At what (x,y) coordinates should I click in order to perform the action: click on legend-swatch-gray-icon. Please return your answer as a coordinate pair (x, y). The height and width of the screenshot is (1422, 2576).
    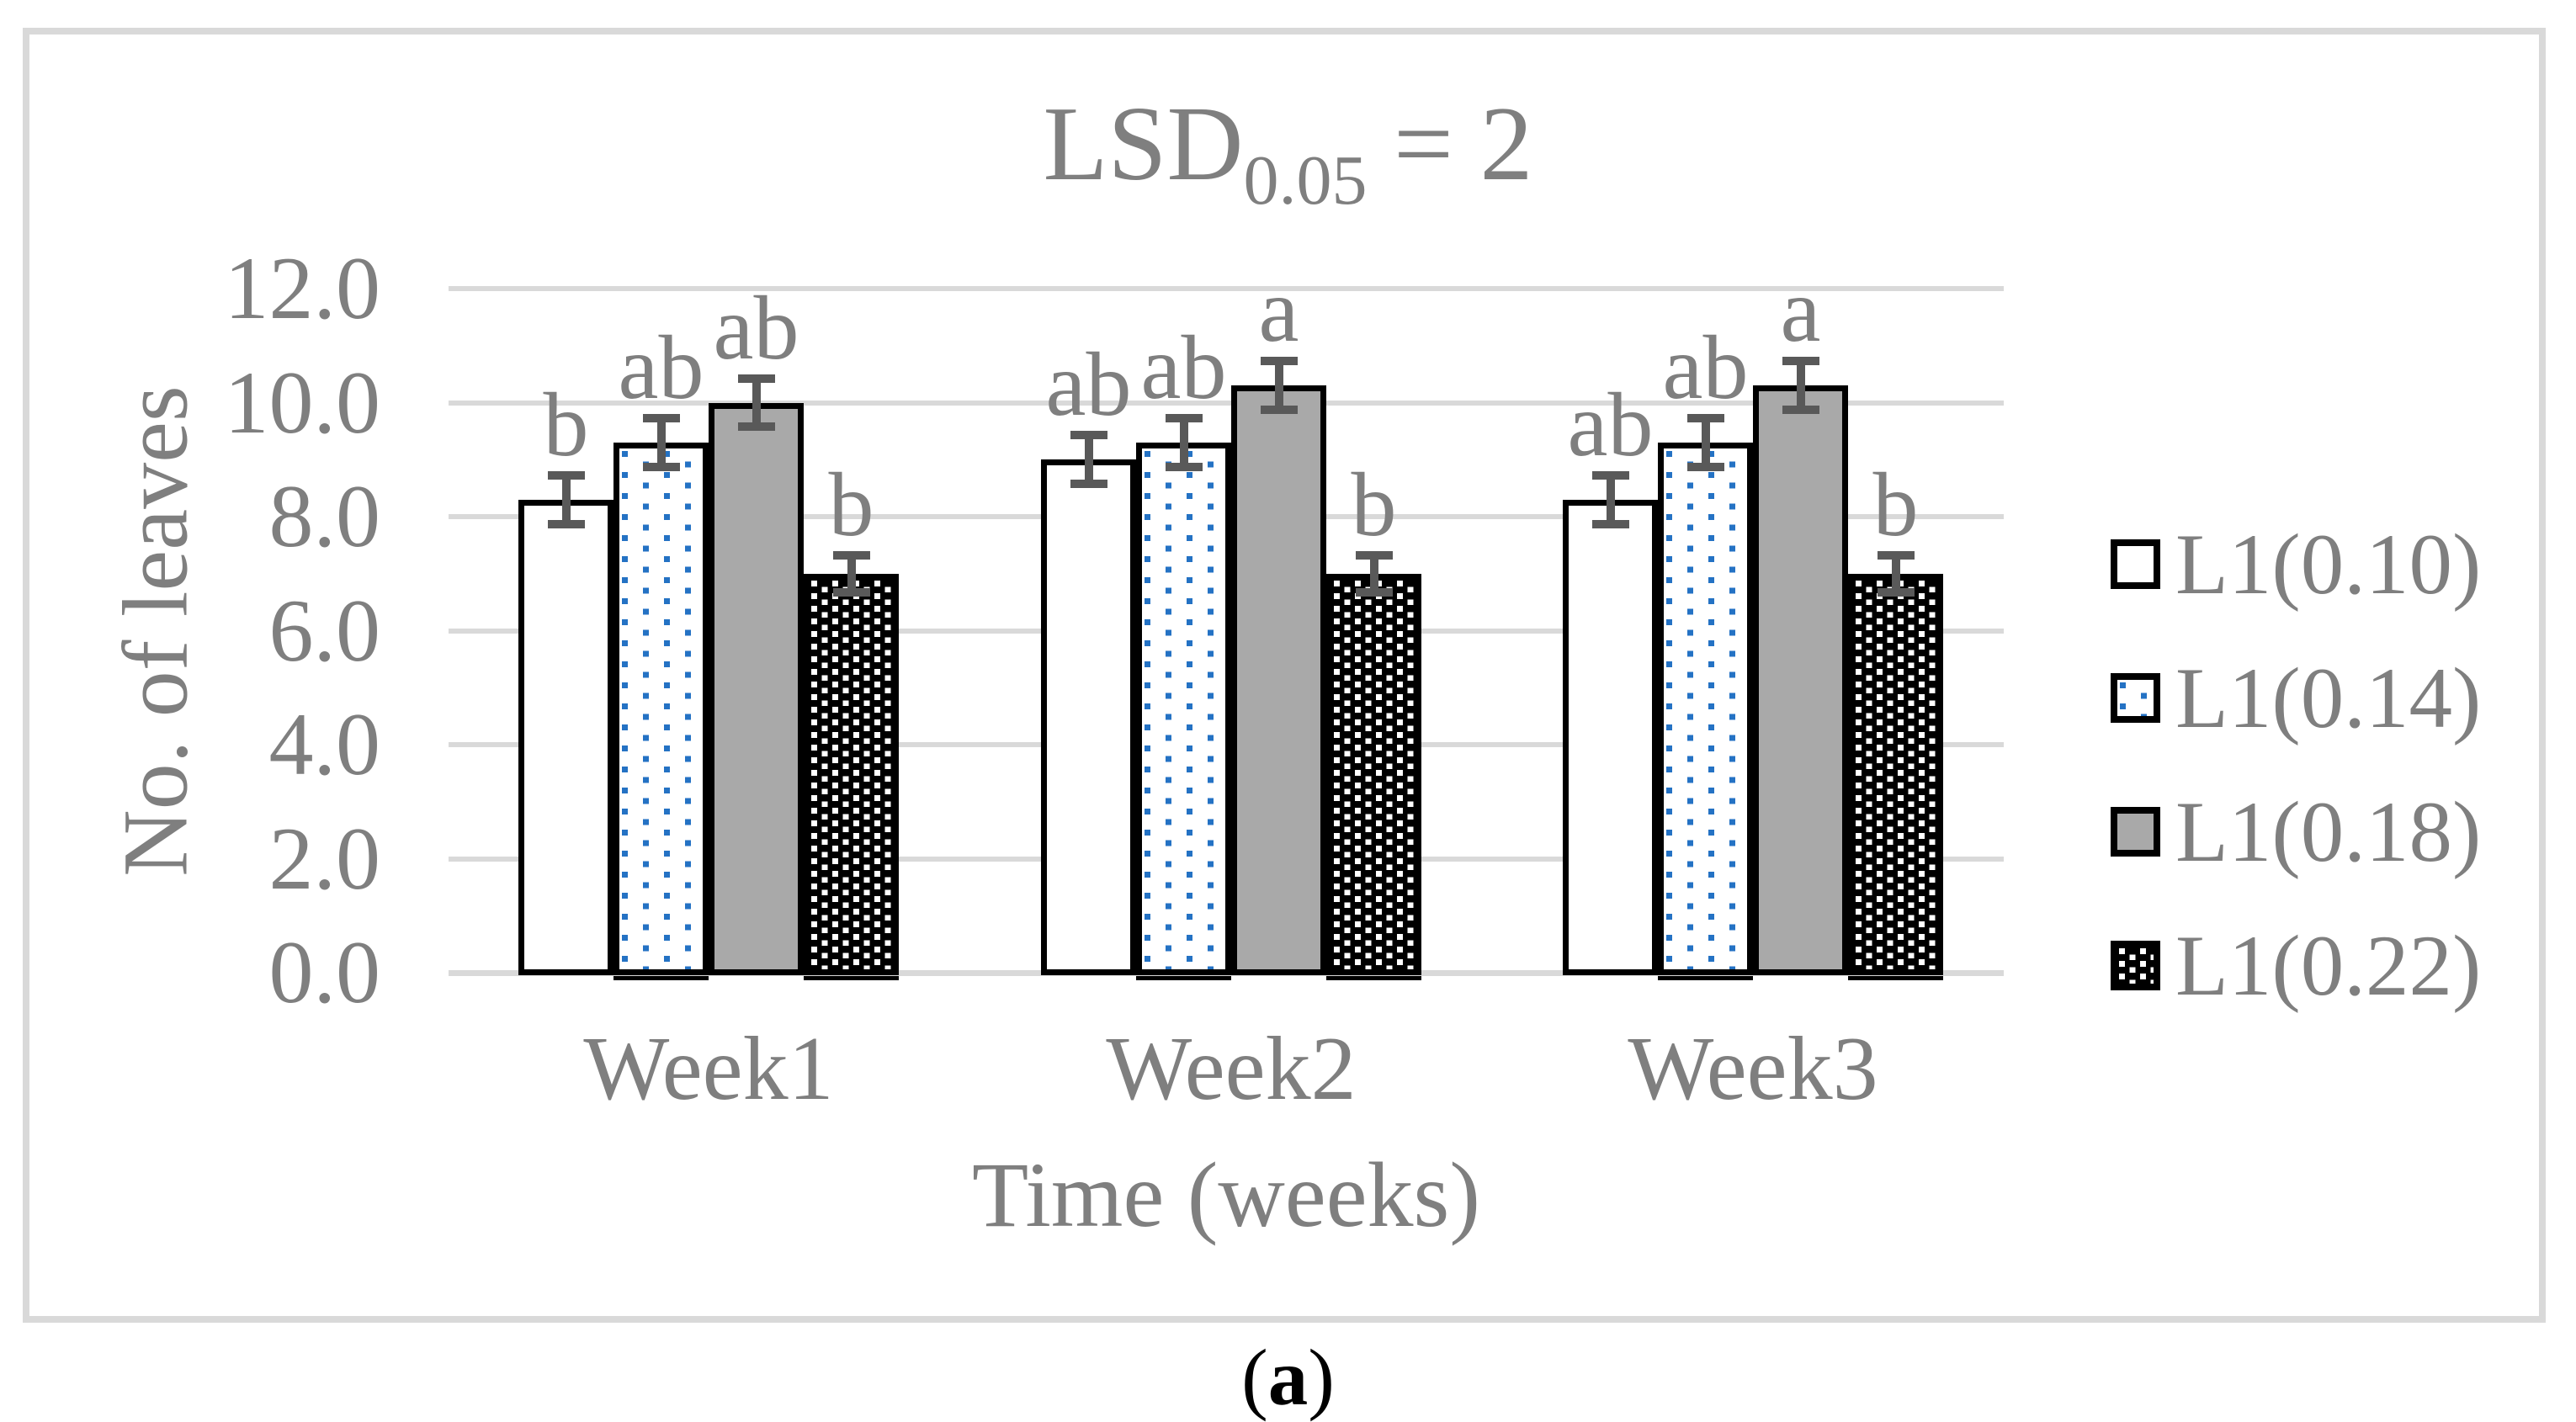
    Looking at the image, I should click on (2135, 832).